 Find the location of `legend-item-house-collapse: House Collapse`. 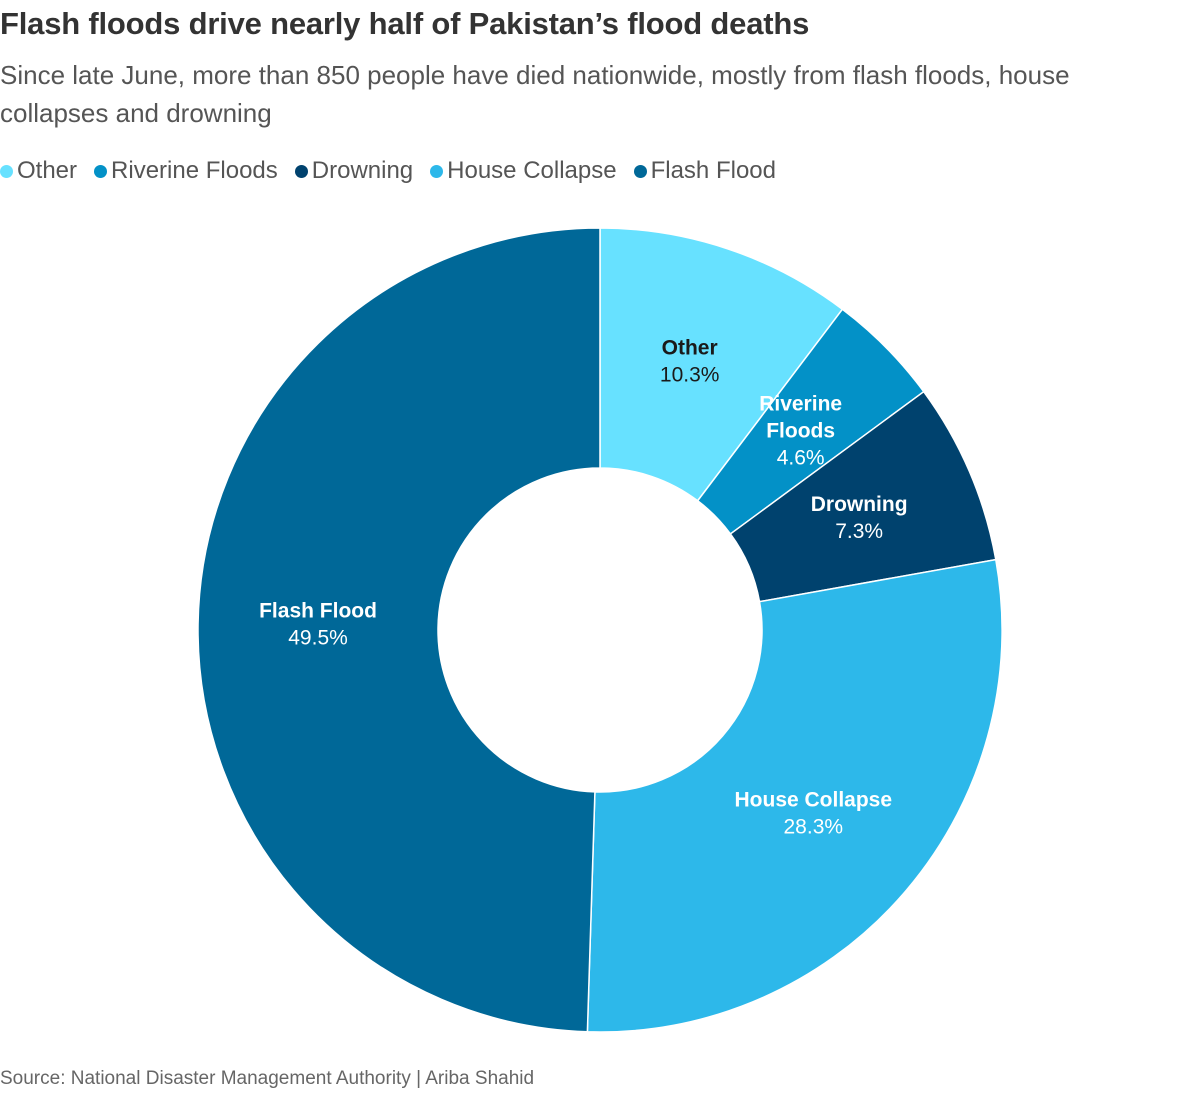

legend-item-house-collapse: House Collapse is located at coordinates (523, 171).